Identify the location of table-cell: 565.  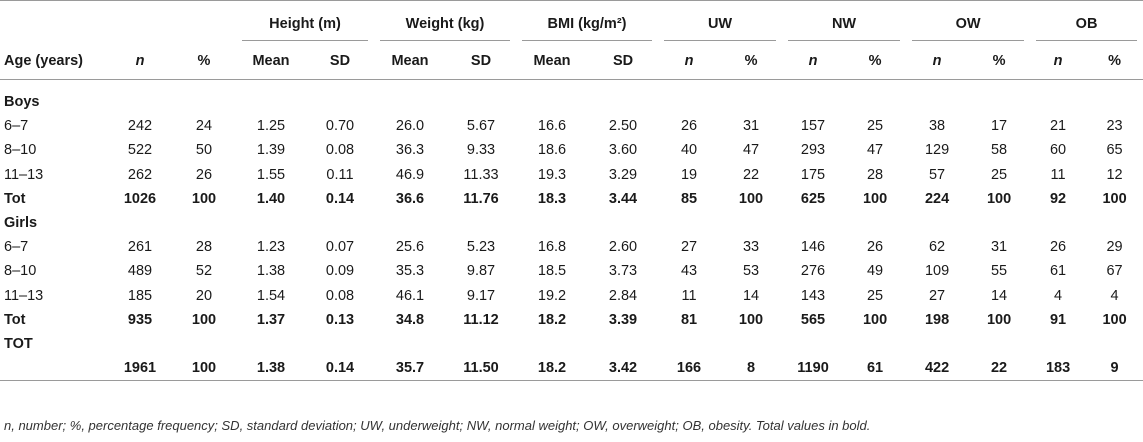
(813, 319).